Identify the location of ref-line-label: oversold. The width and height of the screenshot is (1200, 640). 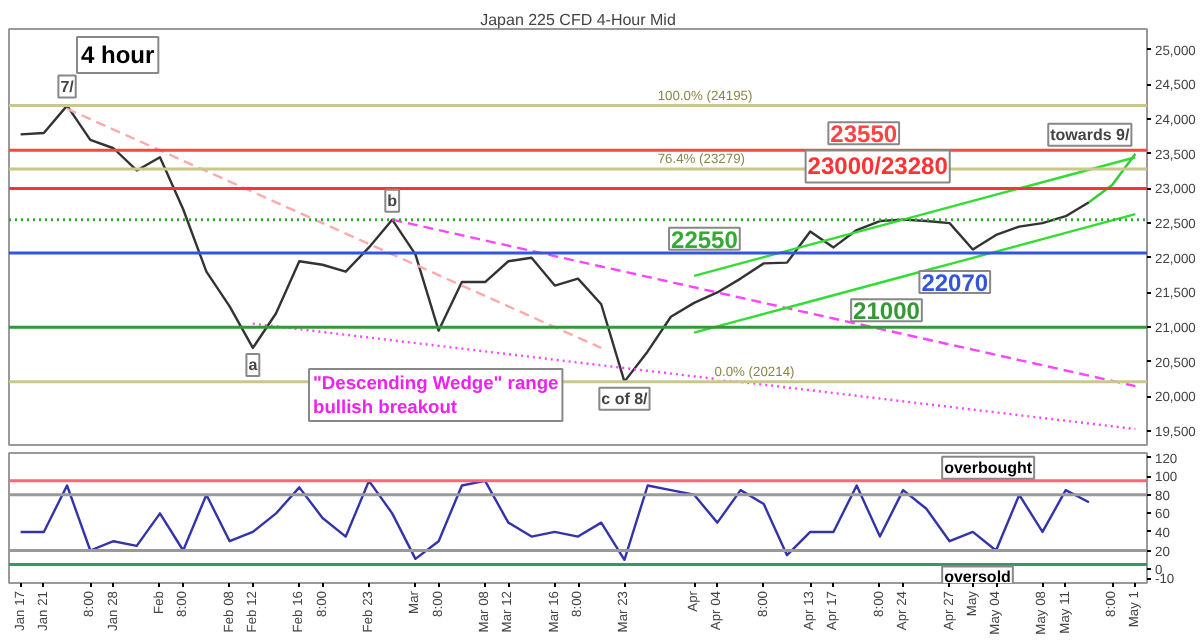
(978, 577).